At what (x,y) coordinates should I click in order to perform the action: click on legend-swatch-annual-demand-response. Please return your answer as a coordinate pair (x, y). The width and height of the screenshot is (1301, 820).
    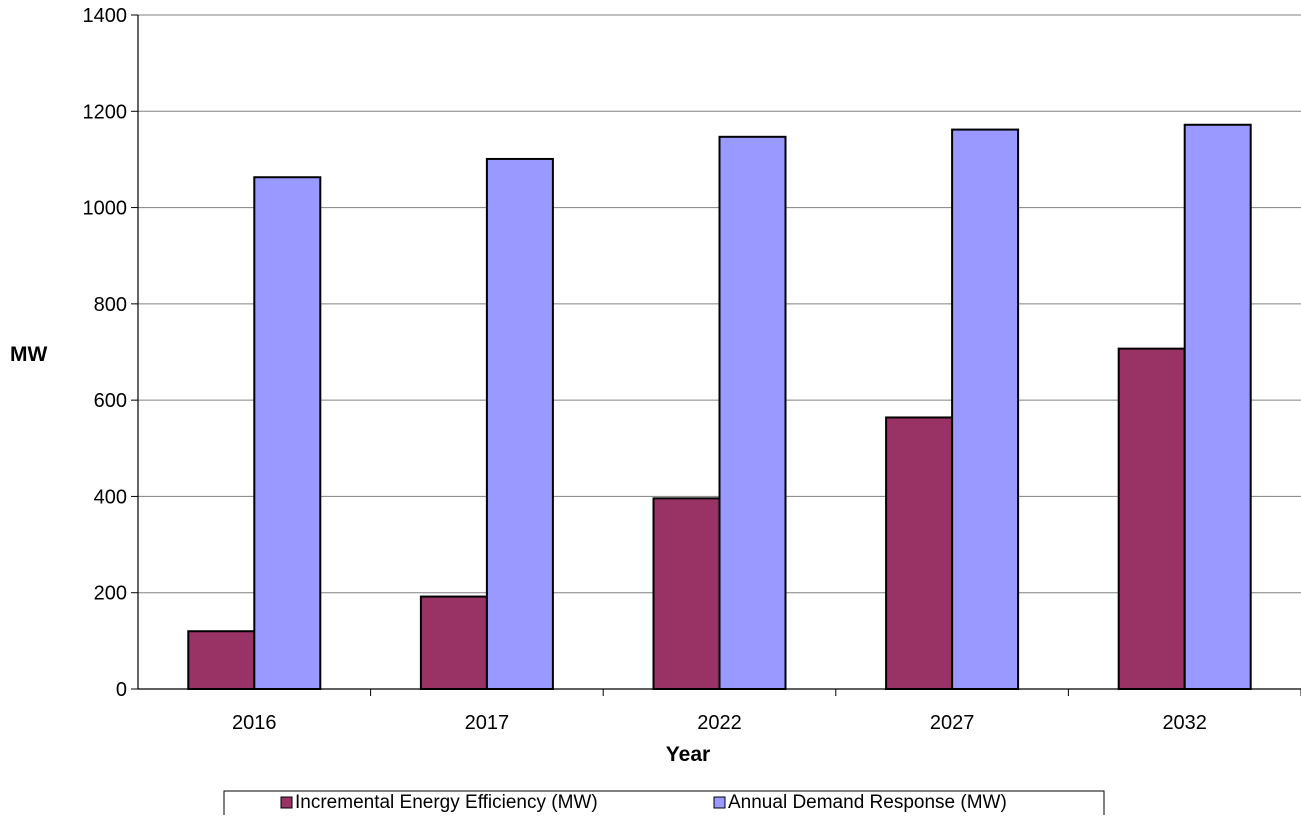
    Looking at the image, I should click on (719, 802).